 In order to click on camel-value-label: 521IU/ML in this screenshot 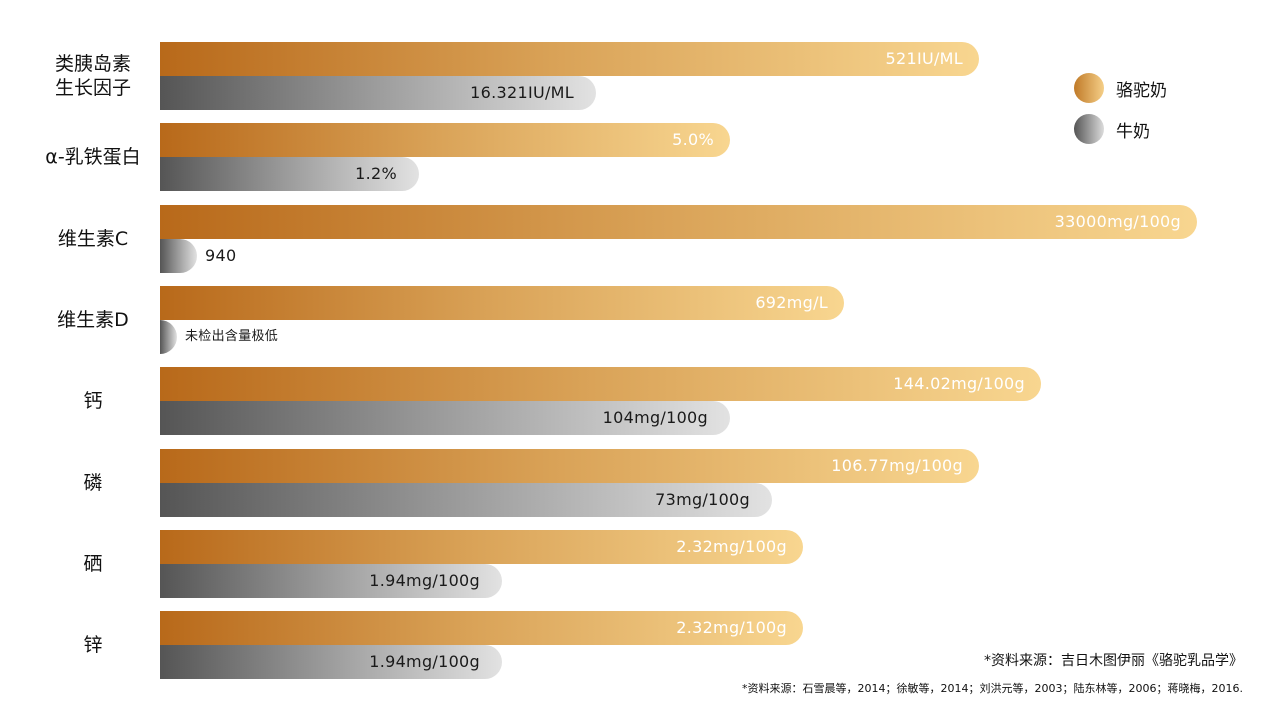, I will do `click(924, 58)`.